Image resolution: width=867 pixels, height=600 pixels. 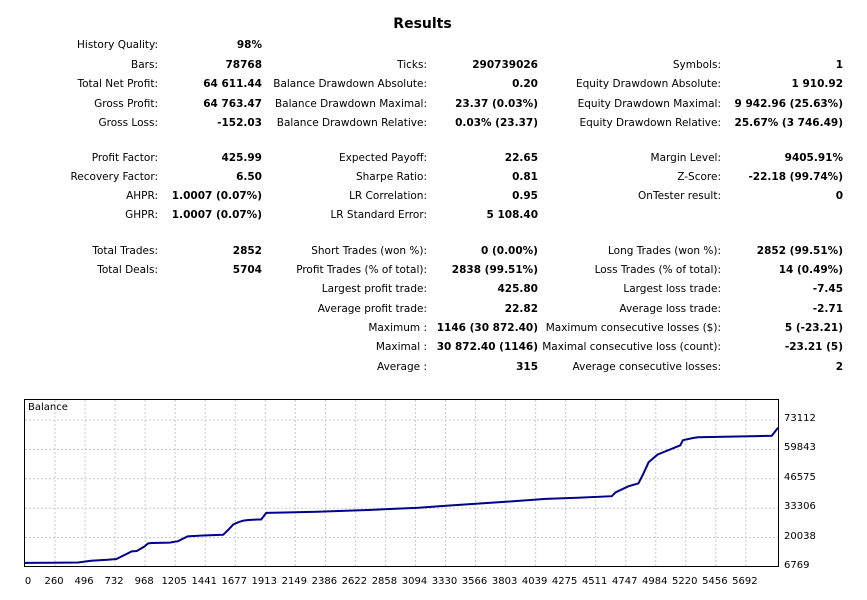 What do you see at coordinates (234, 581) in the screenshot?
I see `x-tick-label: 1677` at bounding box center [234, 581].